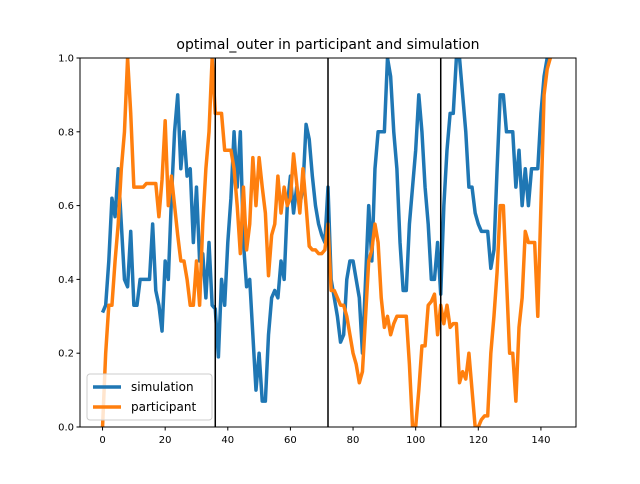  I want to click on y-tick-label: 0.8, so click(66, 132).